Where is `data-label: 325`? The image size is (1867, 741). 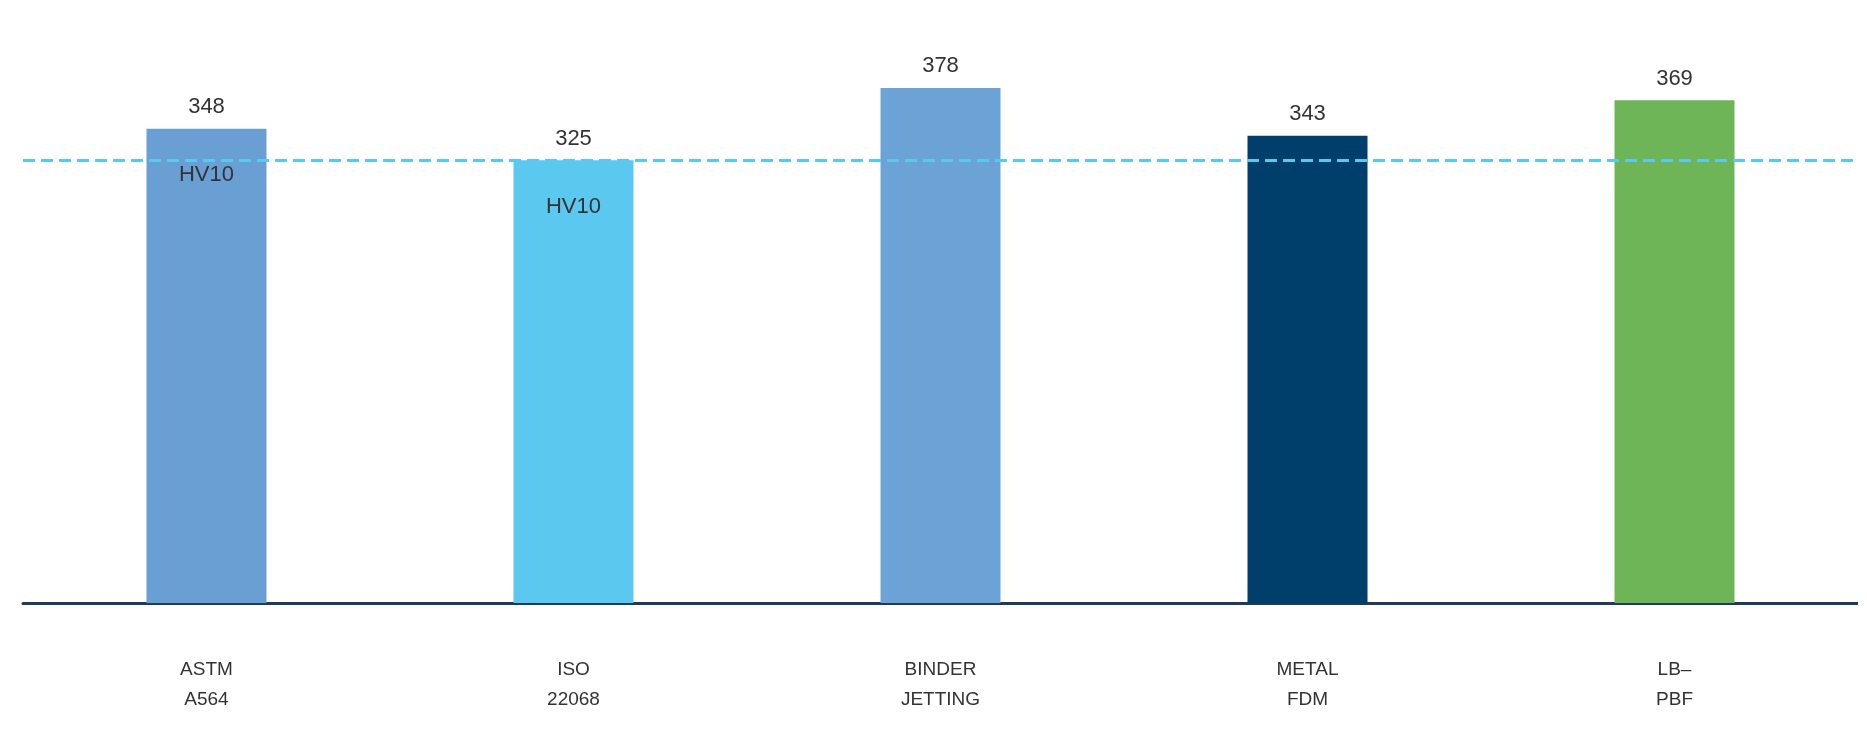 data-label: 325 is located at coordinates (573, 137).